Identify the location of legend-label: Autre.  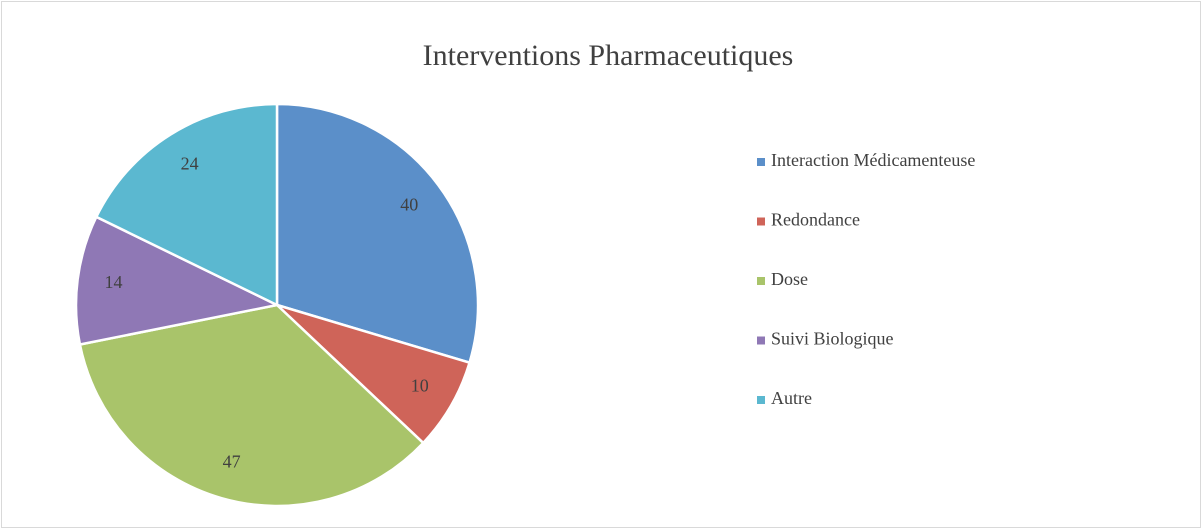
(791, 398).